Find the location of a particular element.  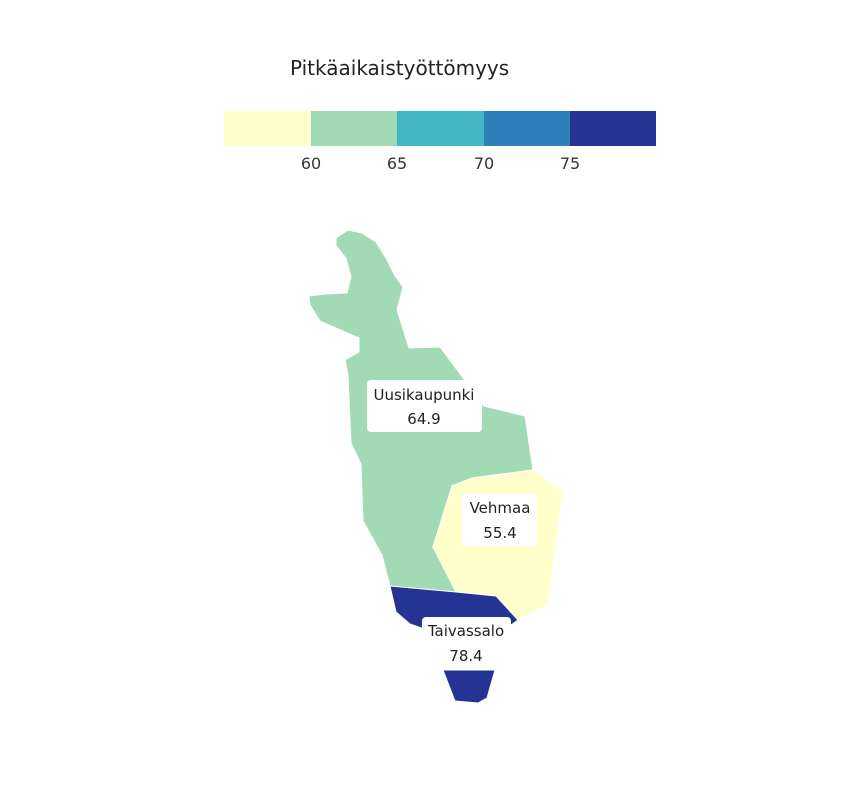

legend-tick-label: 75 is located at coordinates (570, 163).